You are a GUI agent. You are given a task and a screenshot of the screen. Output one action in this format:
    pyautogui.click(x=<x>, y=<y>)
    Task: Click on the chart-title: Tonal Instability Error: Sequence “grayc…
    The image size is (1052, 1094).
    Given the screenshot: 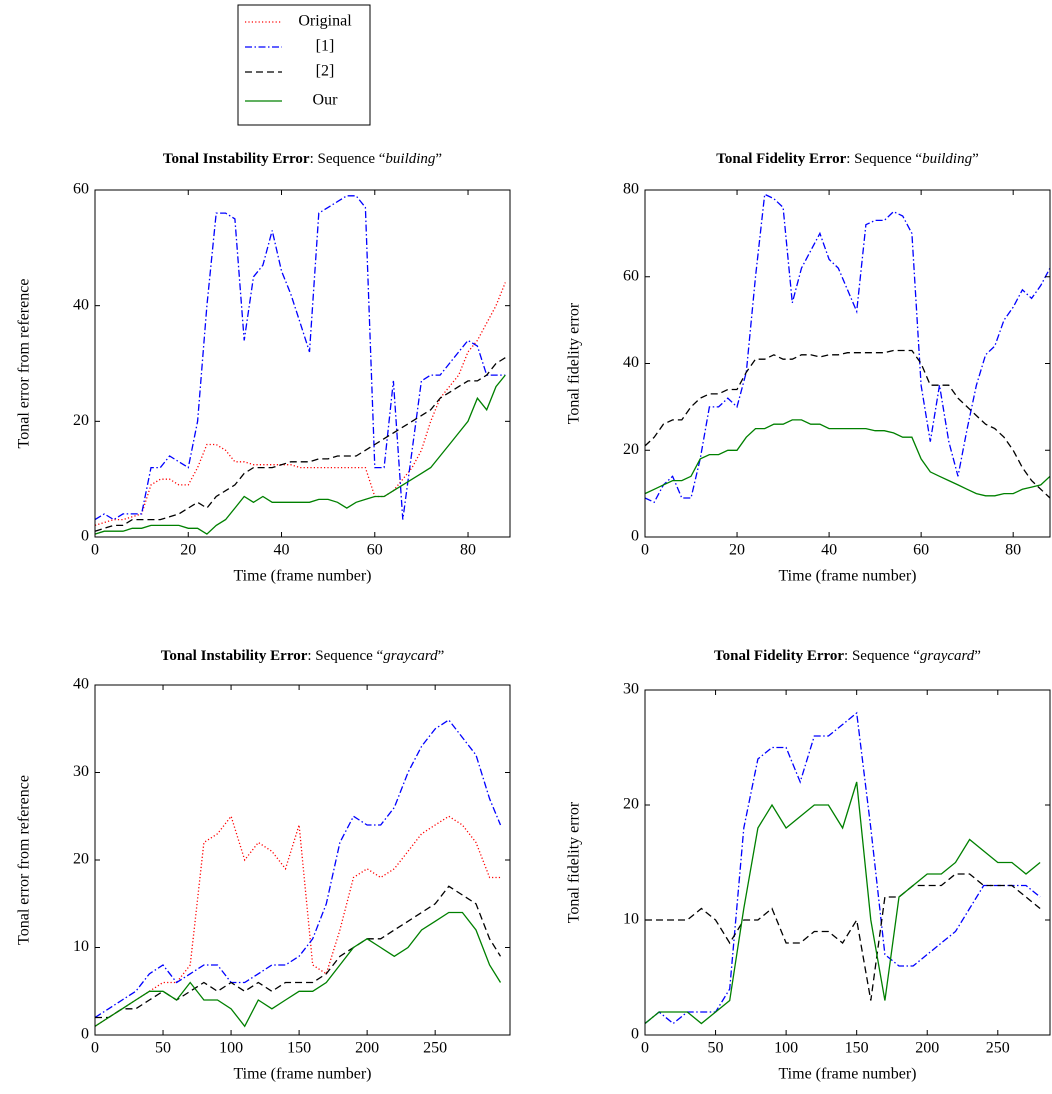 What is the action you would take?
    pyautogui.click(x=303, y=656)
    